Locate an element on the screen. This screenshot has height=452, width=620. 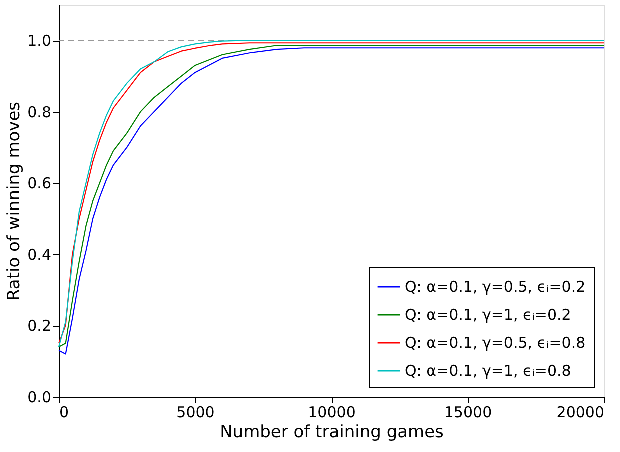
x-tick-label: 20000 is located at coordinates (580, 413).